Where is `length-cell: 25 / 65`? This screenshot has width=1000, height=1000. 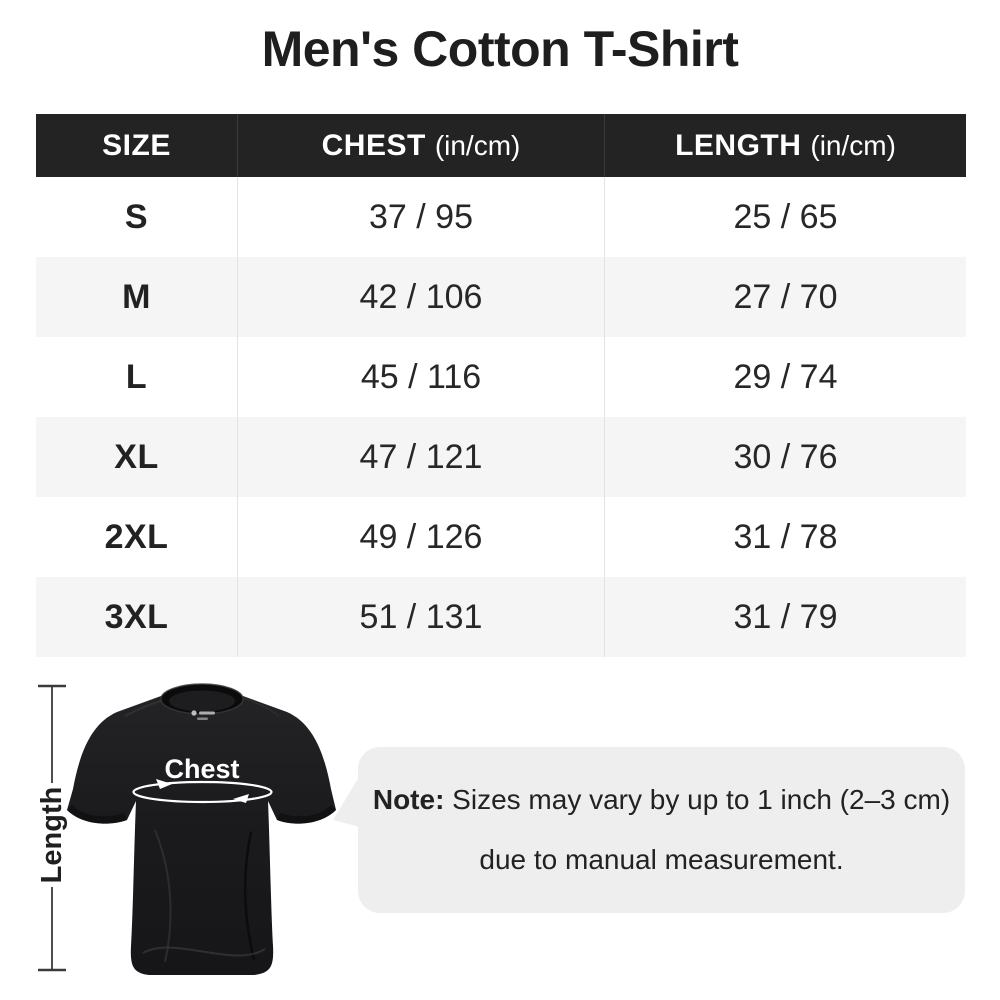 length-cell: 25 / 65 is located at coordinates (785, 217).